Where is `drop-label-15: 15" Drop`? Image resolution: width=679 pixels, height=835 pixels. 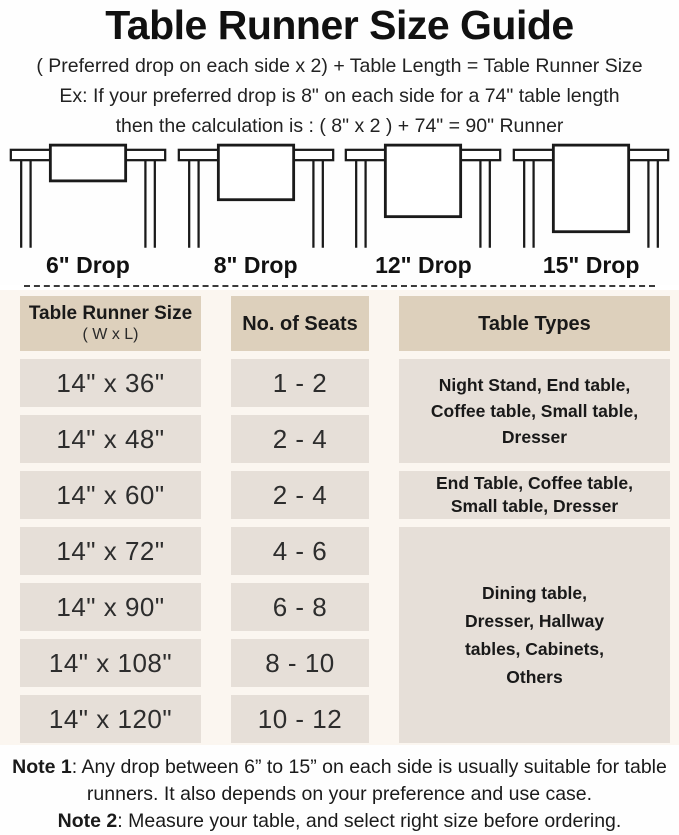
drop-label-15: 15" Drop is located at coordinates (591, 265).